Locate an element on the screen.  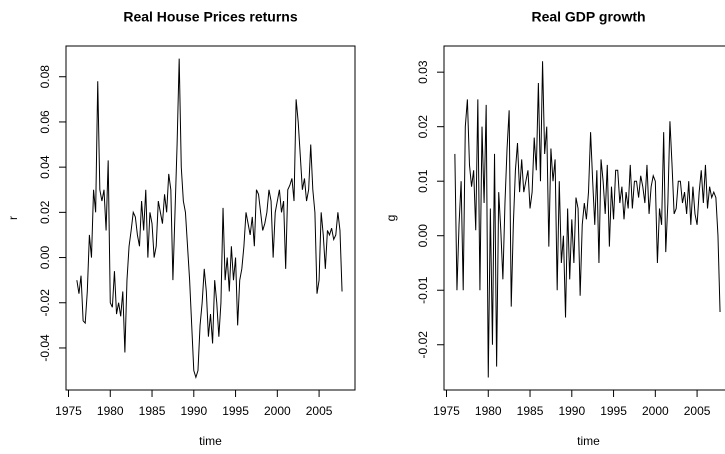
y-tick-label: 0.01 is located at coordinates (423, 181).